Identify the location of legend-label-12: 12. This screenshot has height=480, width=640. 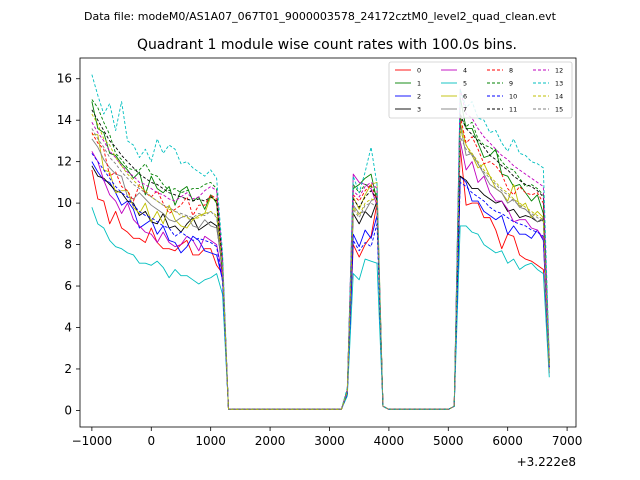
(559, 71).